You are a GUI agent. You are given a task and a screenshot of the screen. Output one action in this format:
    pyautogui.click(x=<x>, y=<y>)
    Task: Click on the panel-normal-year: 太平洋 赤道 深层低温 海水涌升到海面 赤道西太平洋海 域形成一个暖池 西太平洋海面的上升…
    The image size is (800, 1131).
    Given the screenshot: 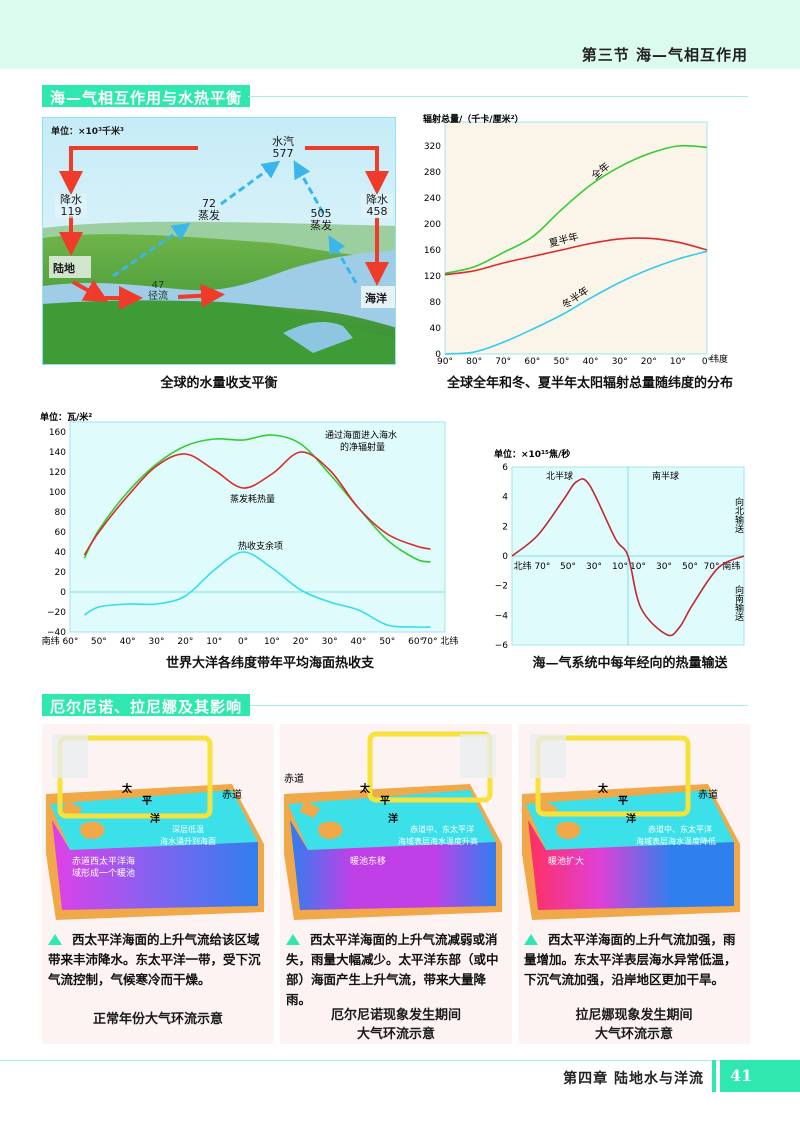 What is the action you would take?
    pyautogui.click(x=158, y=884)
    